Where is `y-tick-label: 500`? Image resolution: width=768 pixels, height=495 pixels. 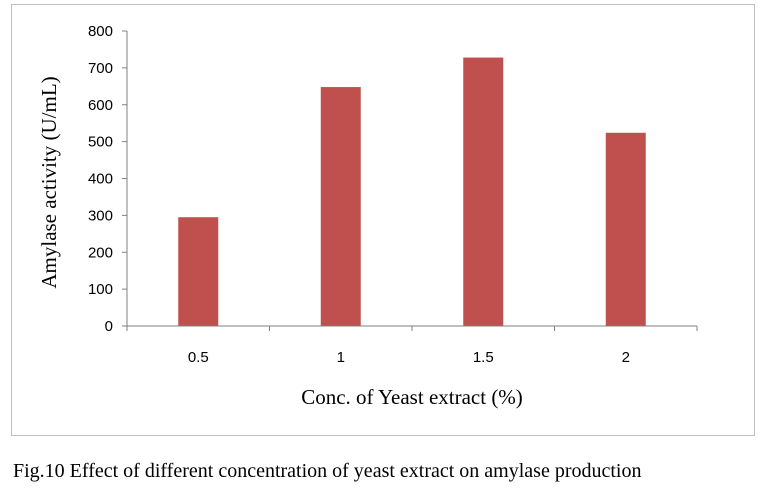 y-tick-label: 500 is located at coordinates (100, 142).